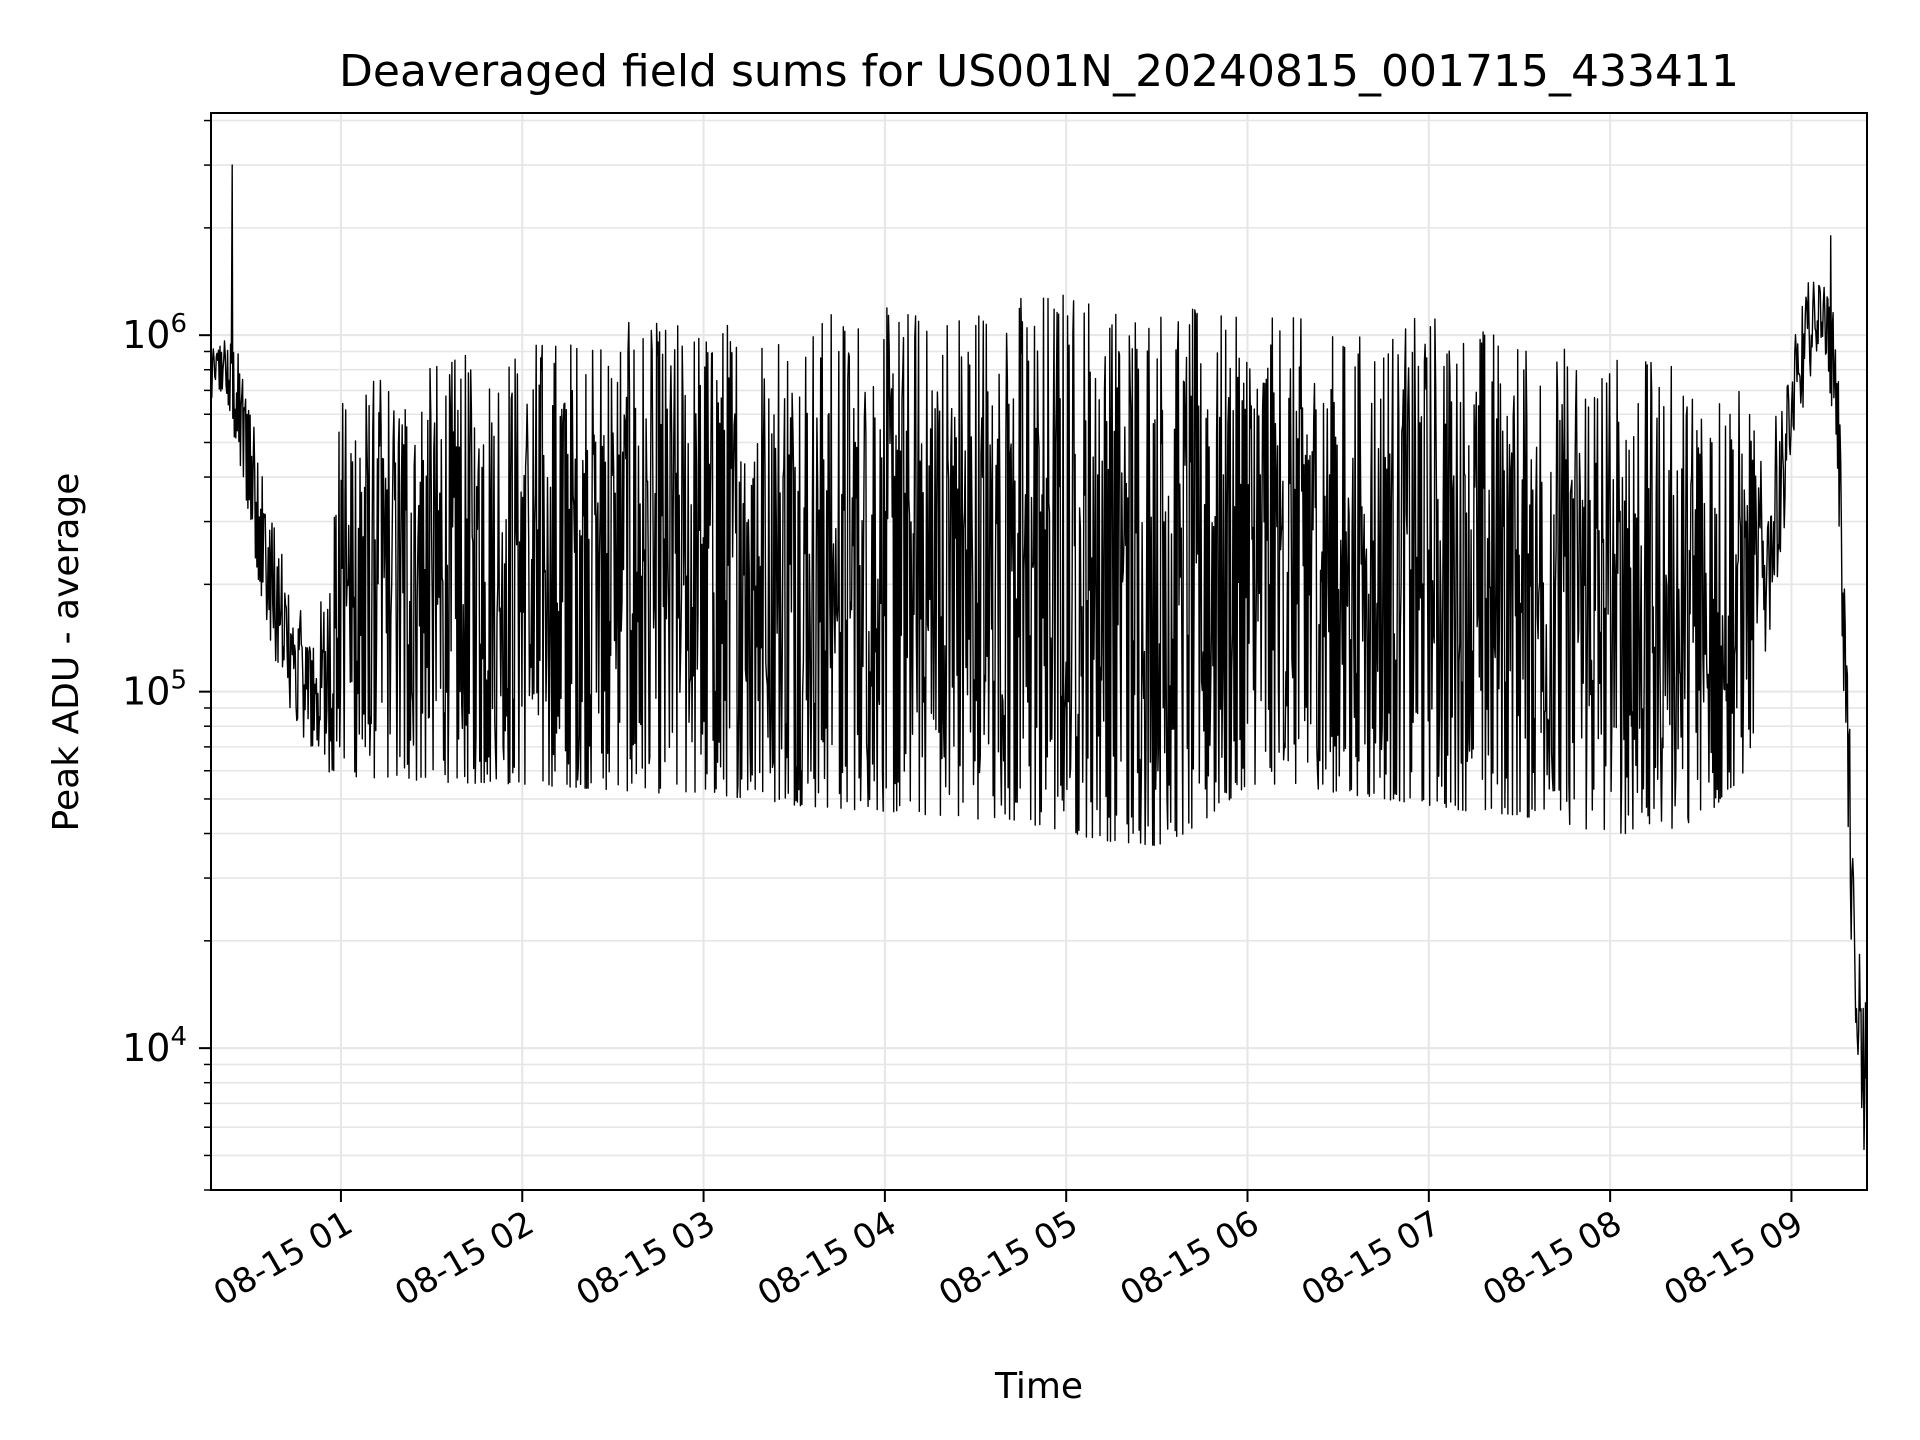 Image resolution: width=1920 pixels, height=1440 pixels. Describe the element at coordinates (154, 690) in the screenshot. I see `y-tick-label: 105` at that location.